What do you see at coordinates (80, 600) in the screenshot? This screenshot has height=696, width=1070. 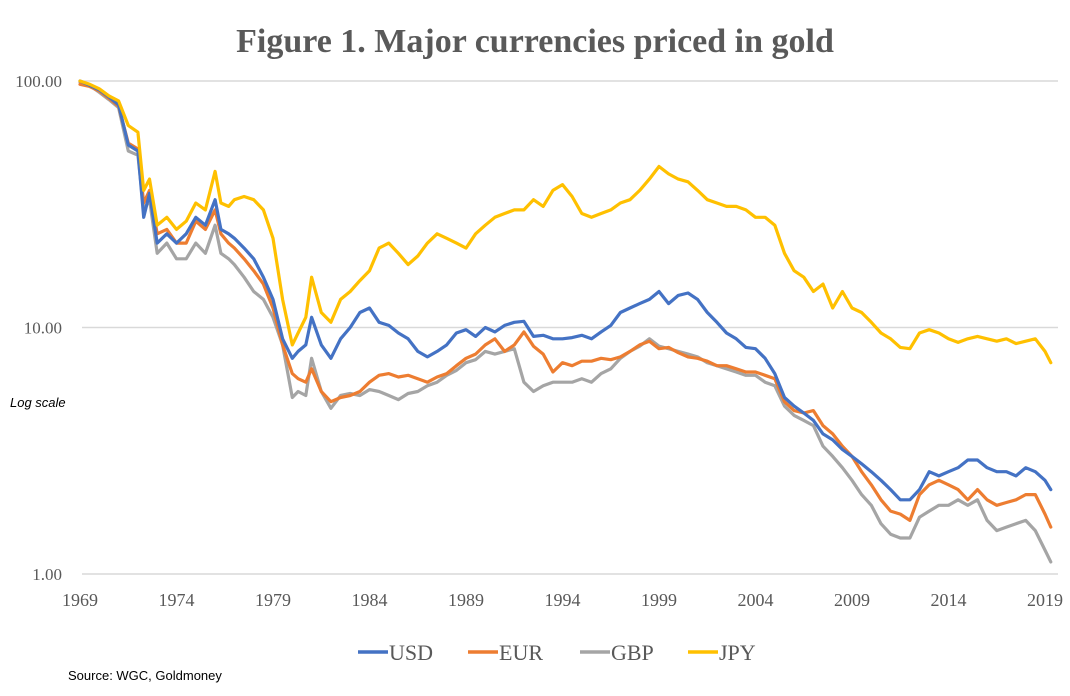 I see `x-tick-label: 1969` at bounding box center [80, 600].